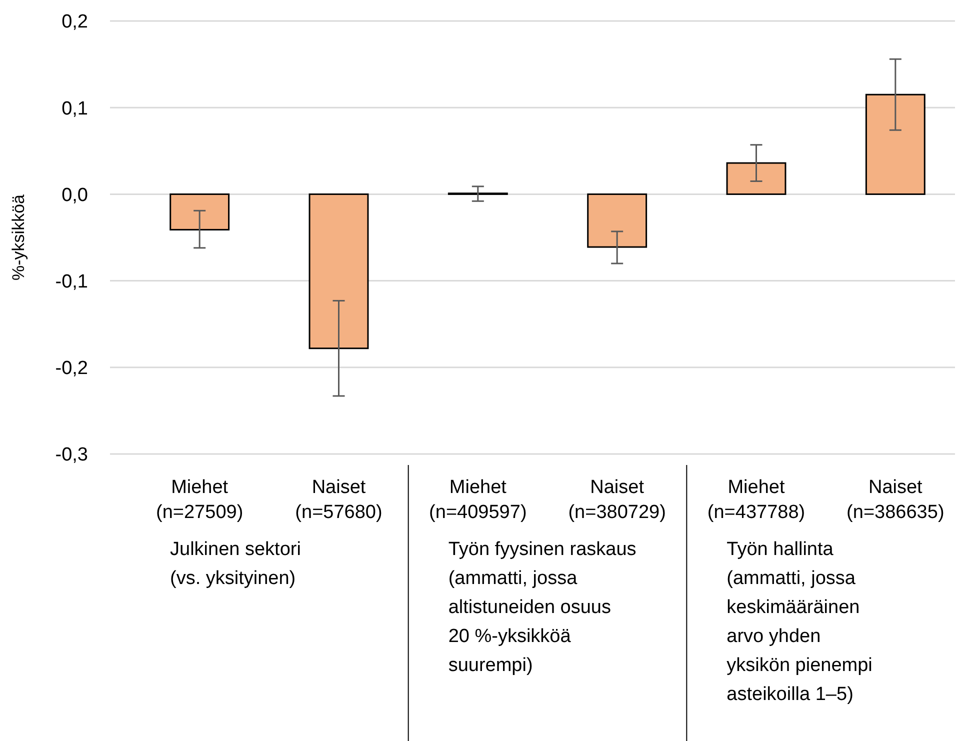 This screenshot has height=741, width=960. I want to click on text: Julkinen sektori (vs. yksityinen), so click(235, 564).